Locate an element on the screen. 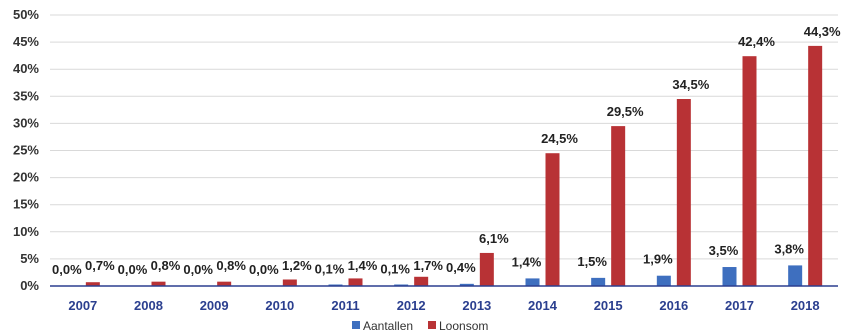 The width and height of the screenshot is (849, 336). bar-loonsom-2011 is located at coordinates (355, 282).